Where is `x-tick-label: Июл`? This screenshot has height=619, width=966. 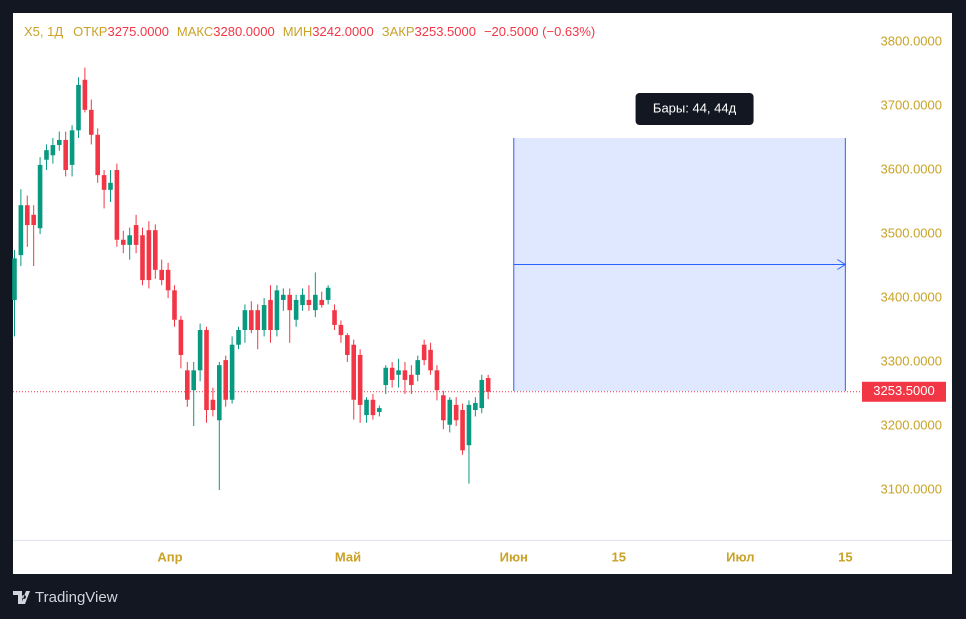
x-tick-label: Июл is located at coordinates (740, 556).